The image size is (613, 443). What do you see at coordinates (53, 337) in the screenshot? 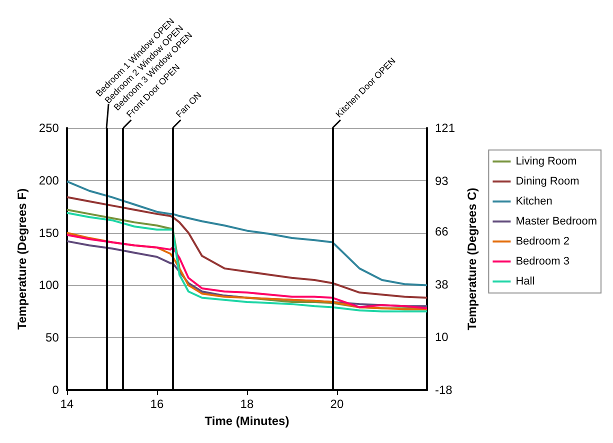
I see `y-tick-label: 50` at bounding box center [53, 337].